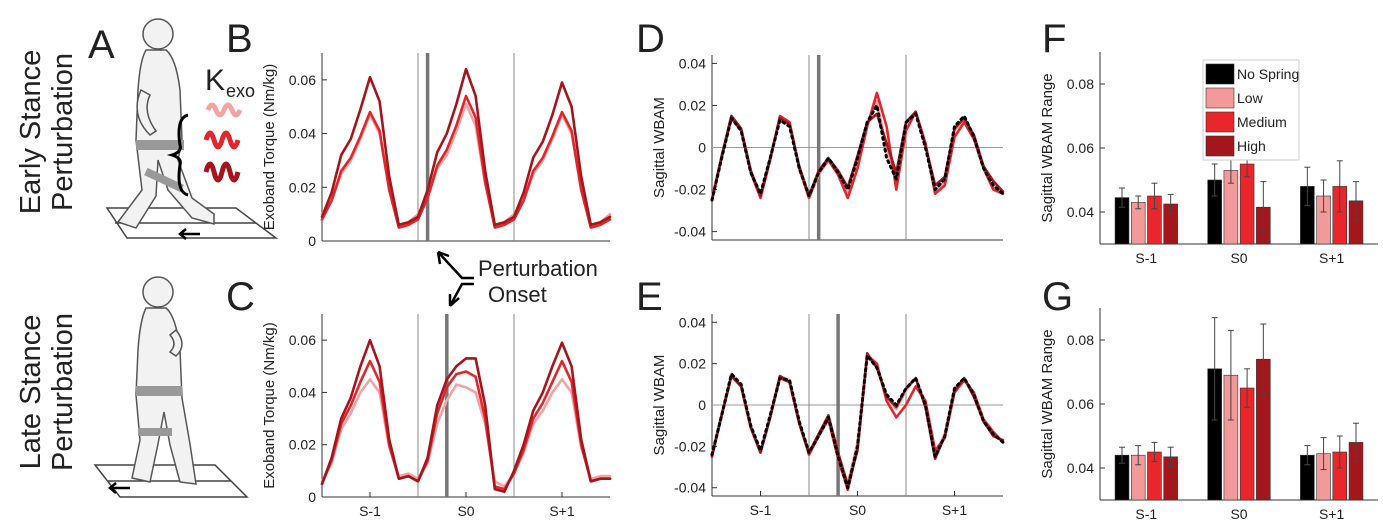 The width and height of the screenshot is (1383, 520). I want to click on legend-label: Medium, so click(1262, 122).